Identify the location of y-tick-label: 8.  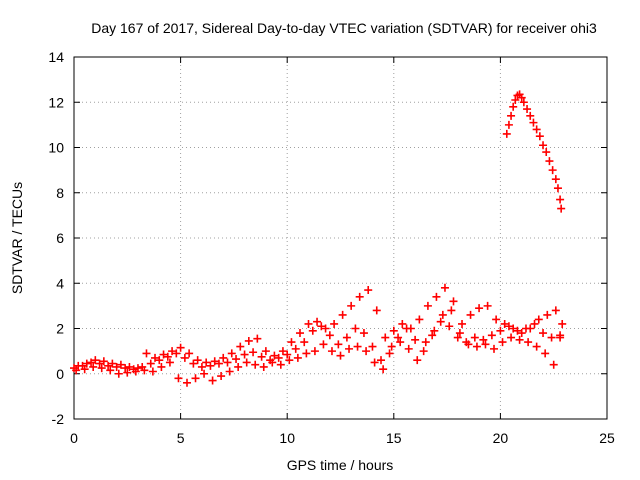
(60, 193).